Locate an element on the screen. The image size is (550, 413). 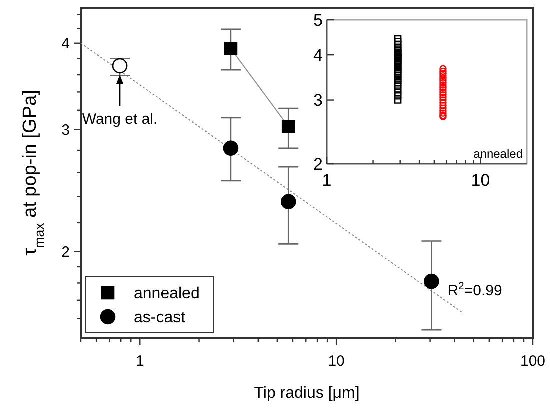
x-tick-label: 100 is located at coordinates (533, 361).